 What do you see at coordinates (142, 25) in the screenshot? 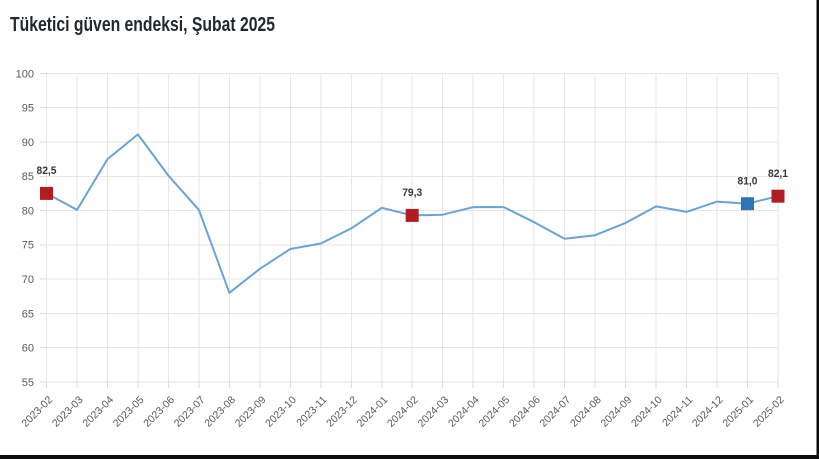
I see `svg-text:Tüketici güven endeksi, Şubat: Tüketici güven endeksi, Şubat 2025` at bounding box center [142, 25].